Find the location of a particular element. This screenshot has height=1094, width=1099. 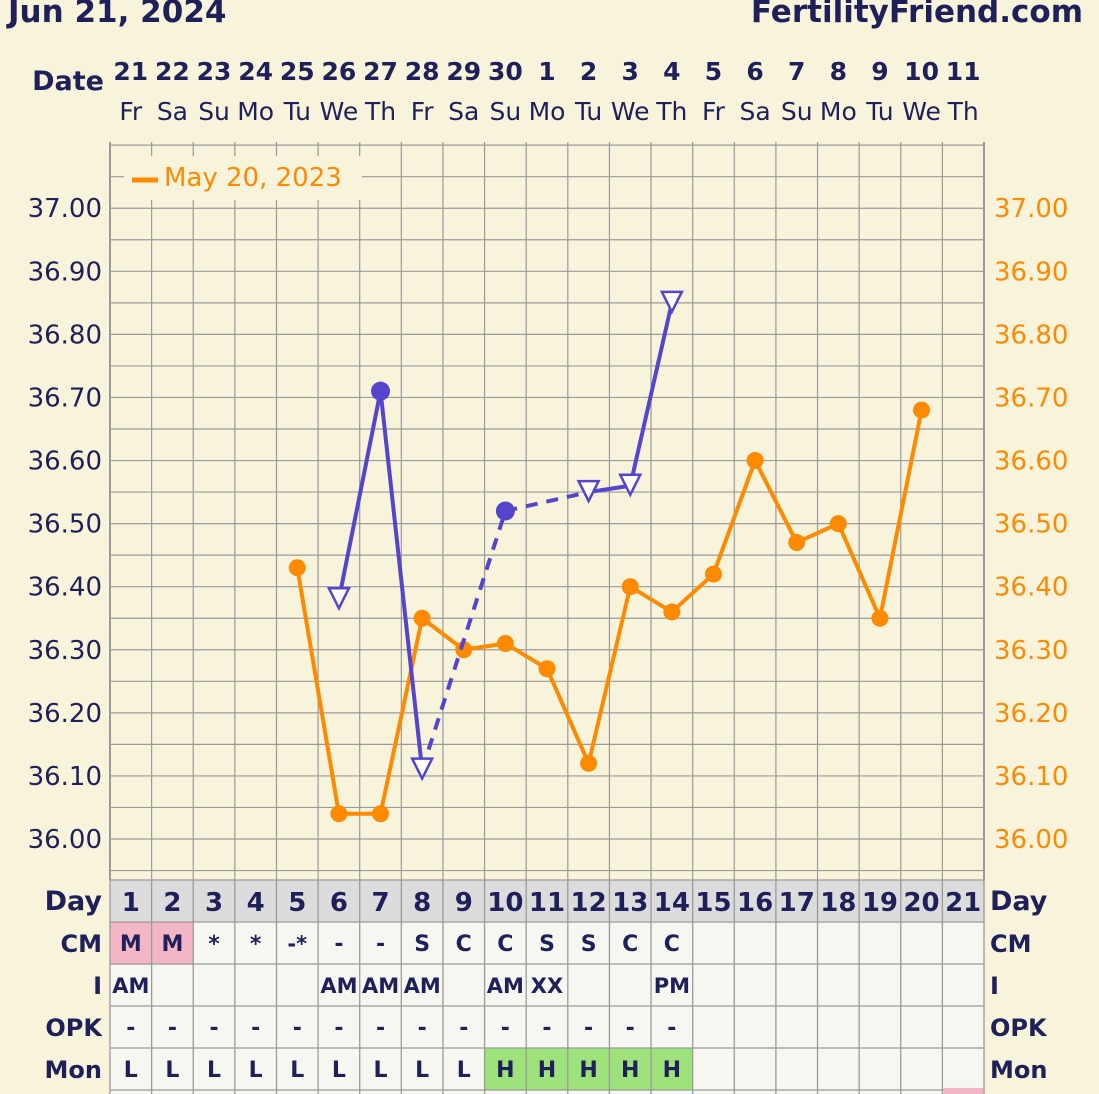

date-tick-label: 8 is located at coordinates (838, 71).